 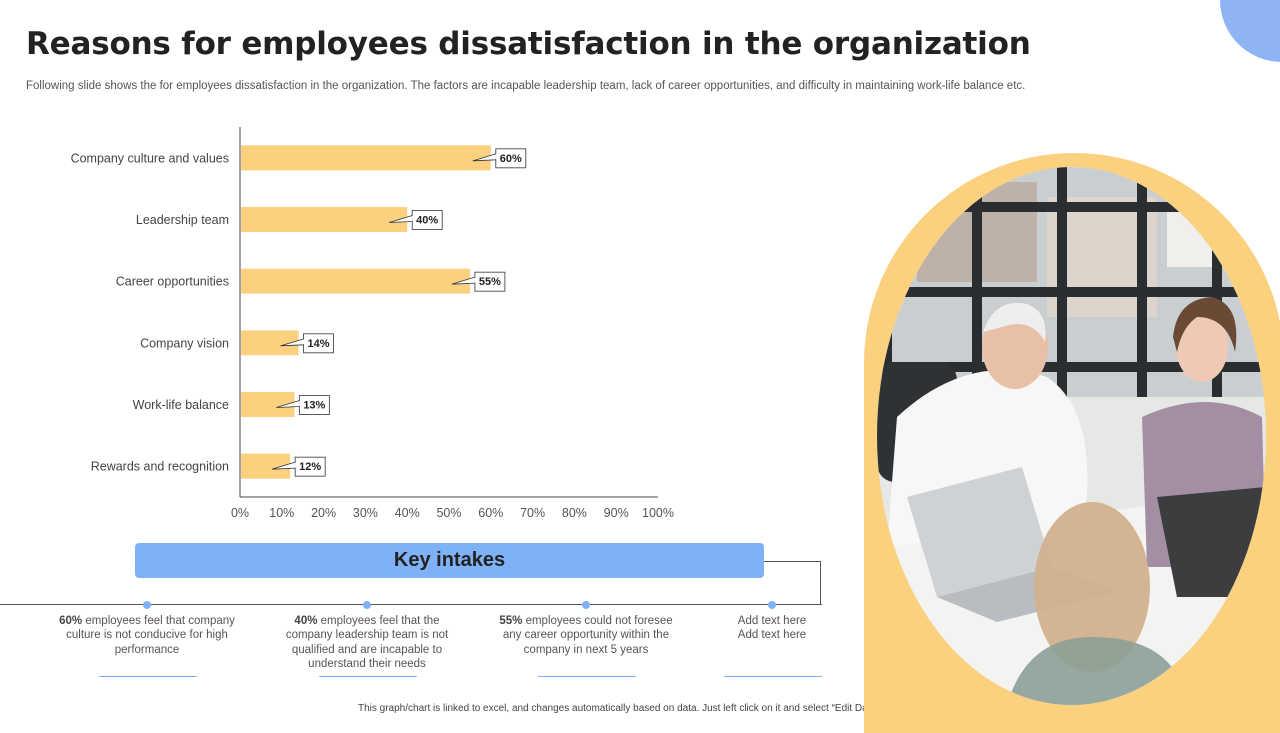 I want to click on category-label: Rewards and recognition, so click(x=160, y=467).